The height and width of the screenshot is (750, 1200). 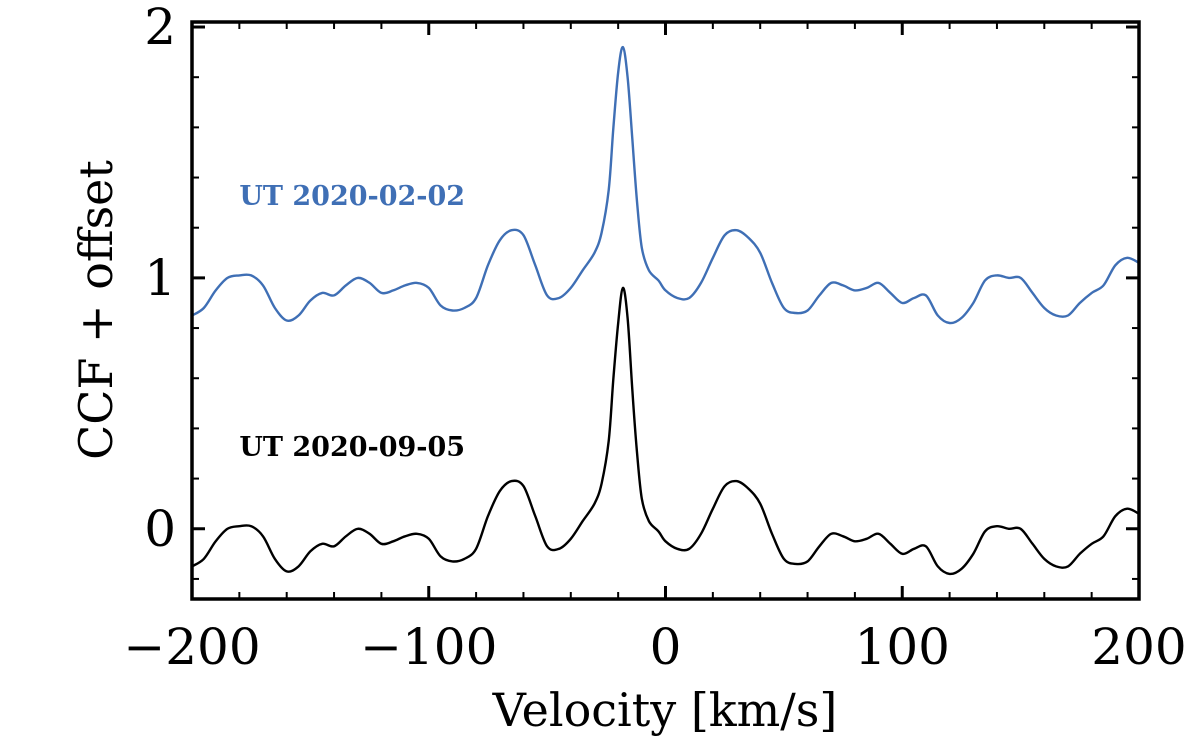 I want to click on y-tick-label: 0, so click(x=160, y=529).